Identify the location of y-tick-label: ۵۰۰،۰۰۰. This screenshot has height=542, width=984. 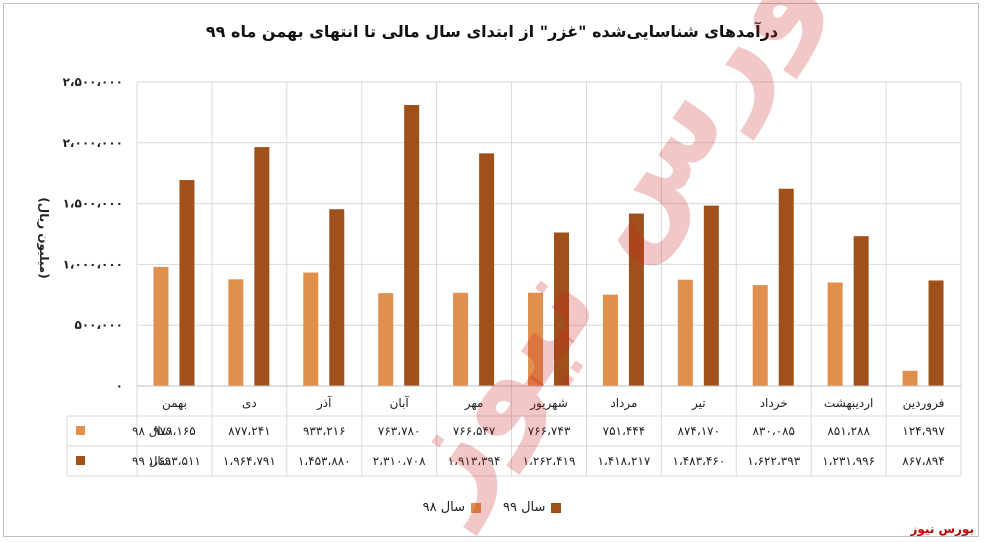
(98, 325).